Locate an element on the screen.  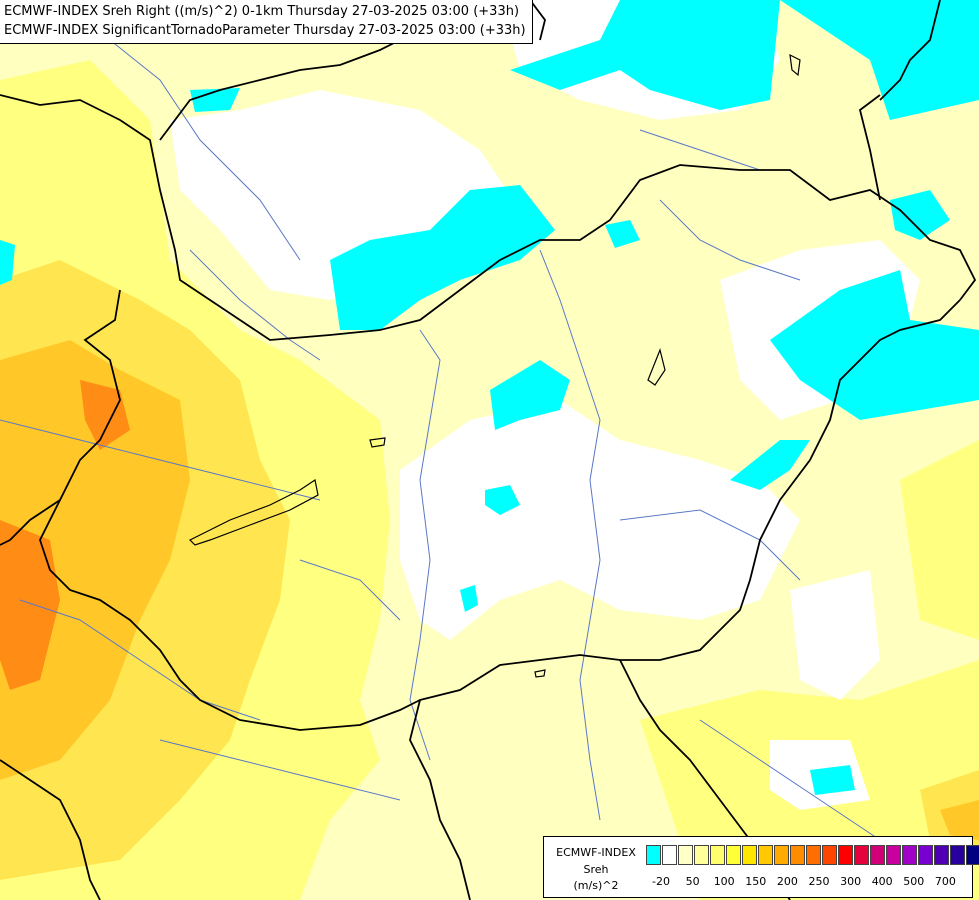
field-amber-se is located at coordinates (959, 820).